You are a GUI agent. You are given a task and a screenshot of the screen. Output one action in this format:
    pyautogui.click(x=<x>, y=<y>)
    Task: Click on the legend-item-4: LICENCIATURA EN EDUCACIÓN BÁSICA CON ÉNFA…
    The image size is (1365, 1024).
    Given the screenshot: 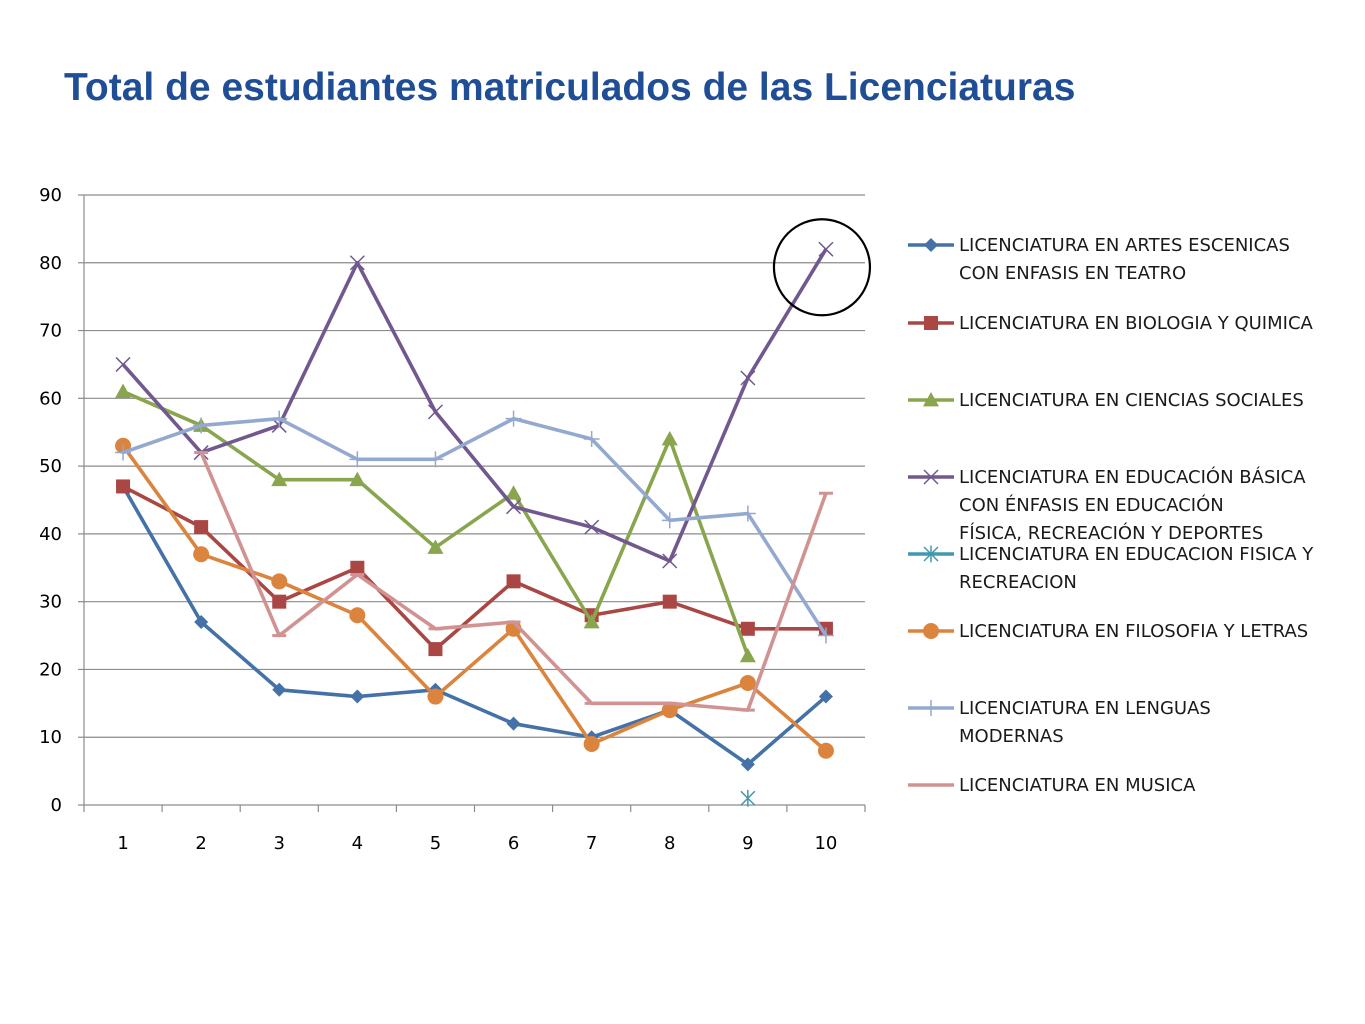 What is the action you would take?
    pyautogui.click(x=1107, y=505)
    